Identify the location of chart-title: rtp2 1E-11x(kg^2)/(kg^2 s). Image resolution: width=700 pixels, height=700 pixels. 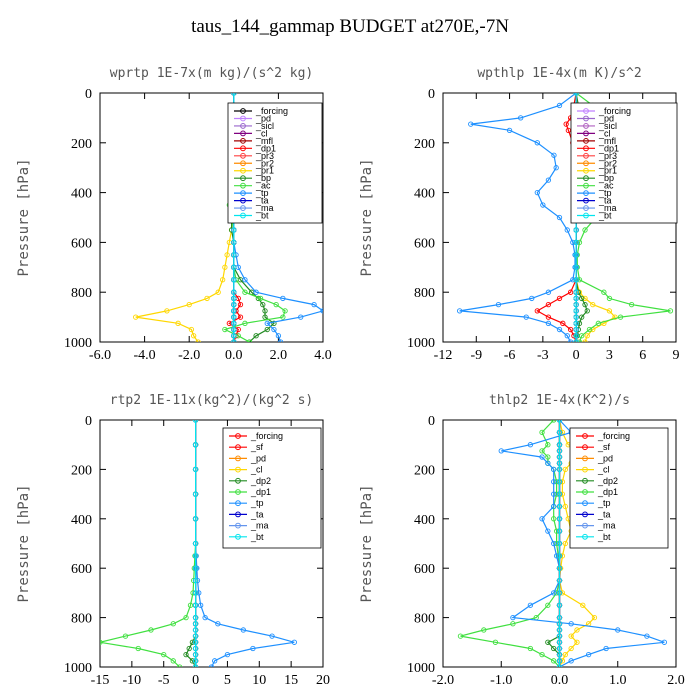
(212, 400).